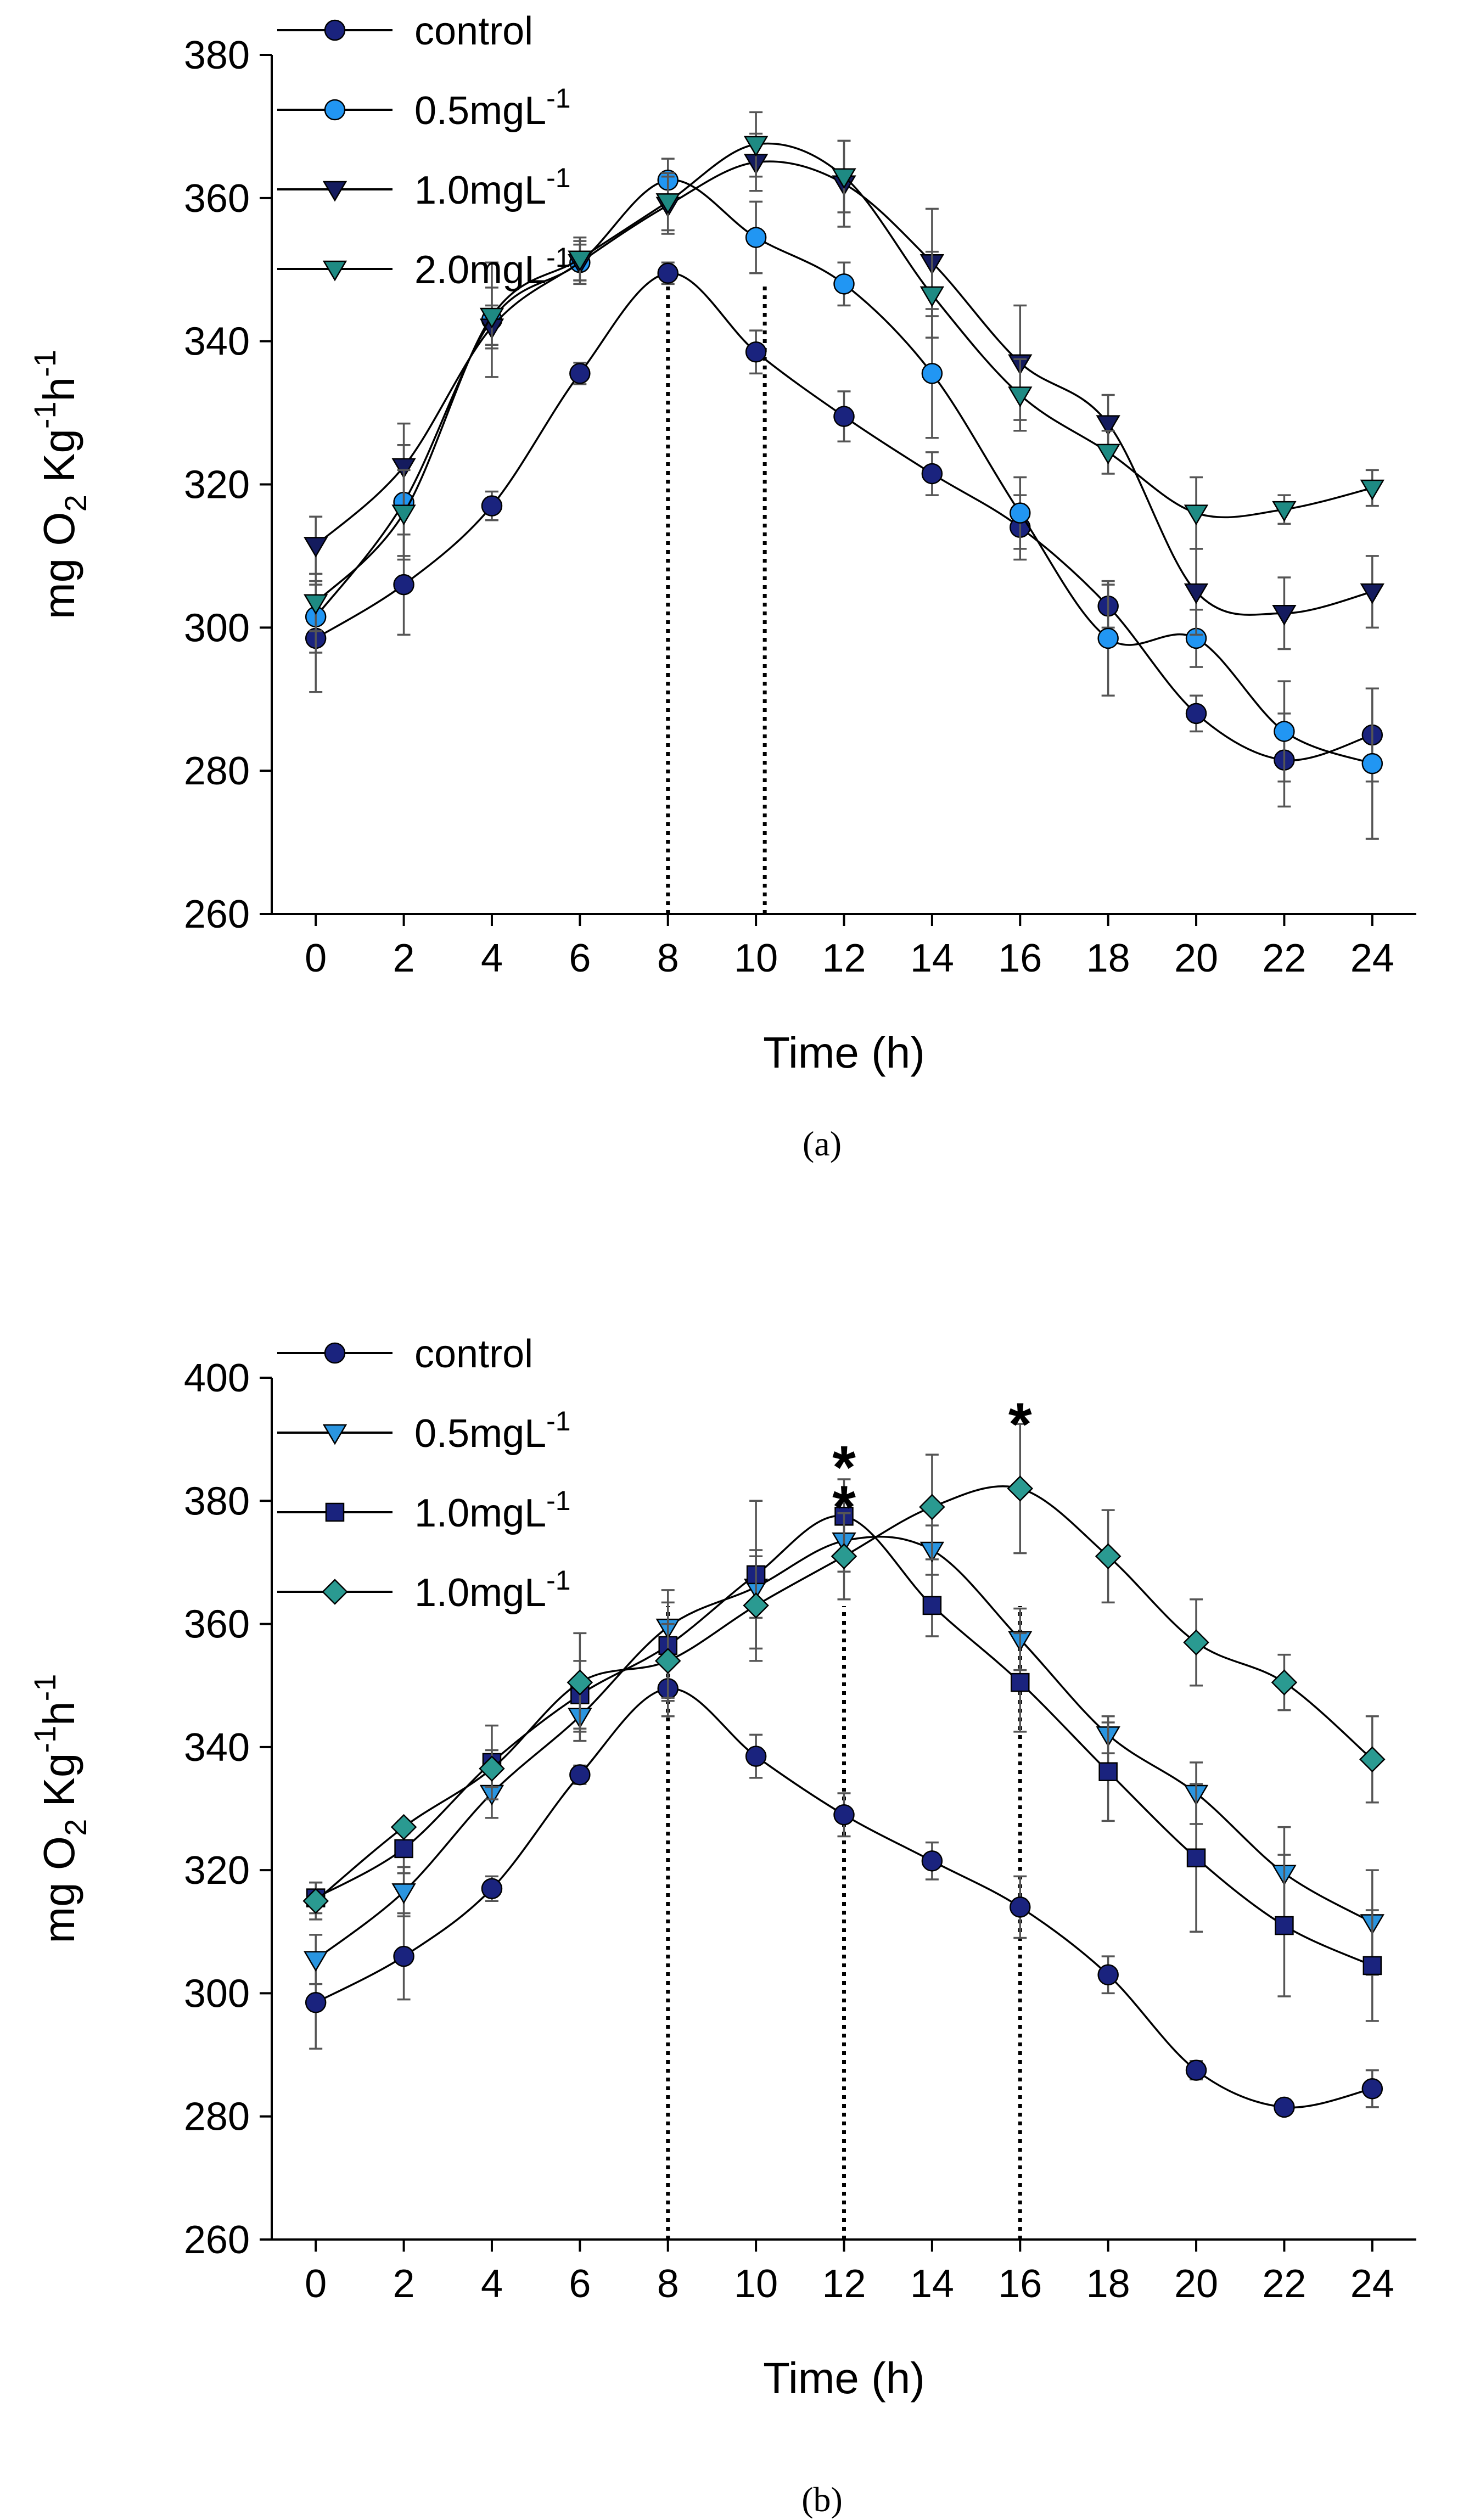 Image resolution: width=1469 pixels, height=2520 pixels. I want to click on legend: control 0.5mgL-1 1.0mgL-1 1.0mgL-1, so click(424, 1473).